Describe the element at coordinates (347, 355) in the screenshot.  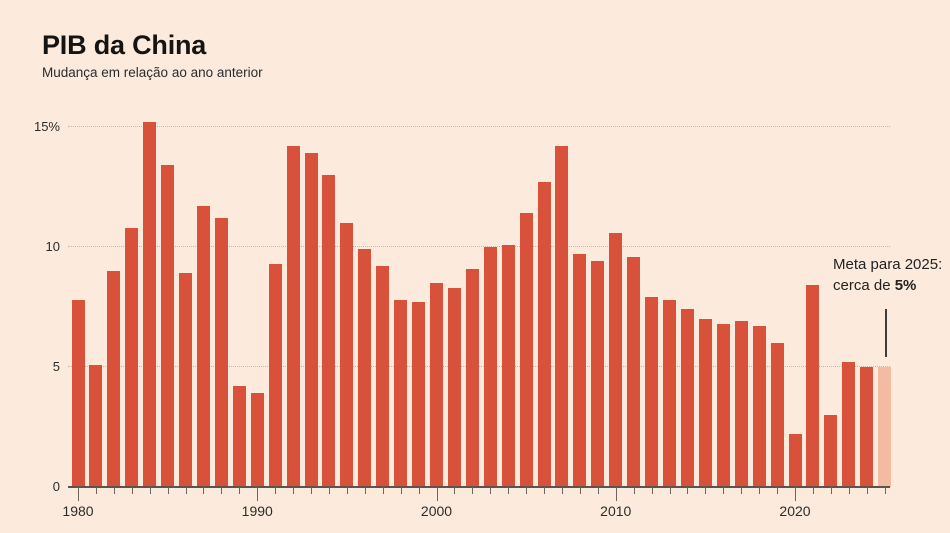
I see `gdp-bar-1995` at that location.